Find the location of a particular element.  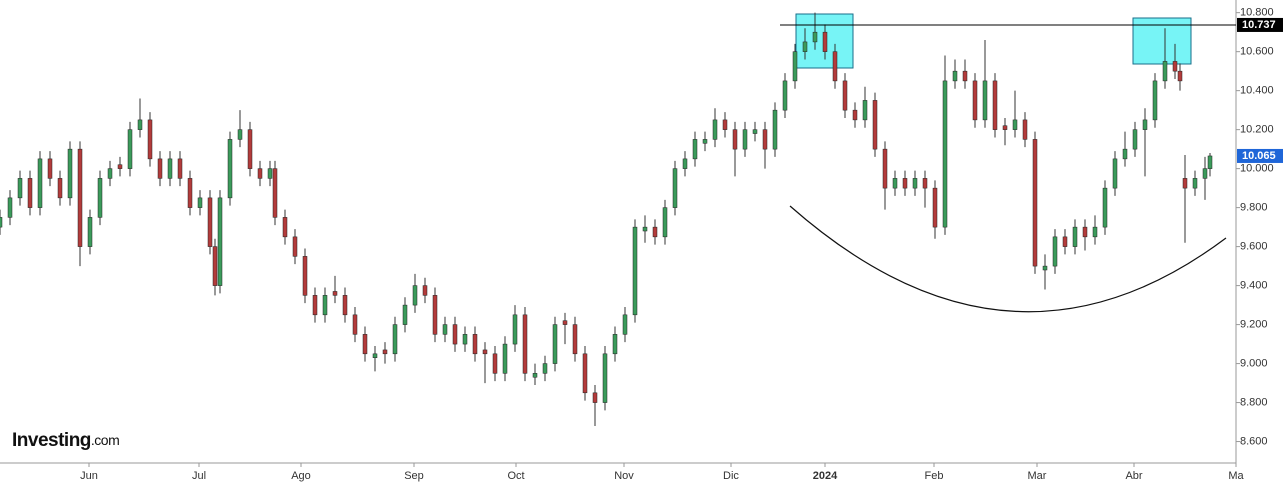

y-tick-label: 10.200 is located at coordinates (1257, 130).